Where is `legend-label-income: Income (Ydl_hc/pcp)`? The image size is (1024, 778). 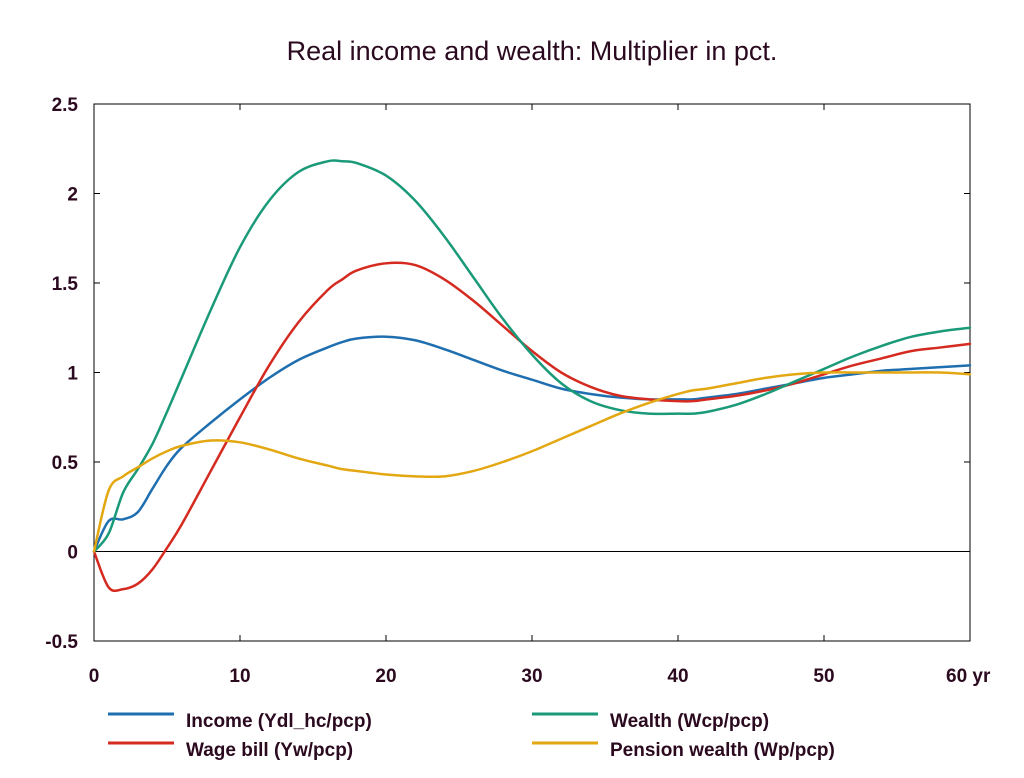 legend-label-income: Income (Ydl_hc/pcp) is located at coordinates (279, 721).